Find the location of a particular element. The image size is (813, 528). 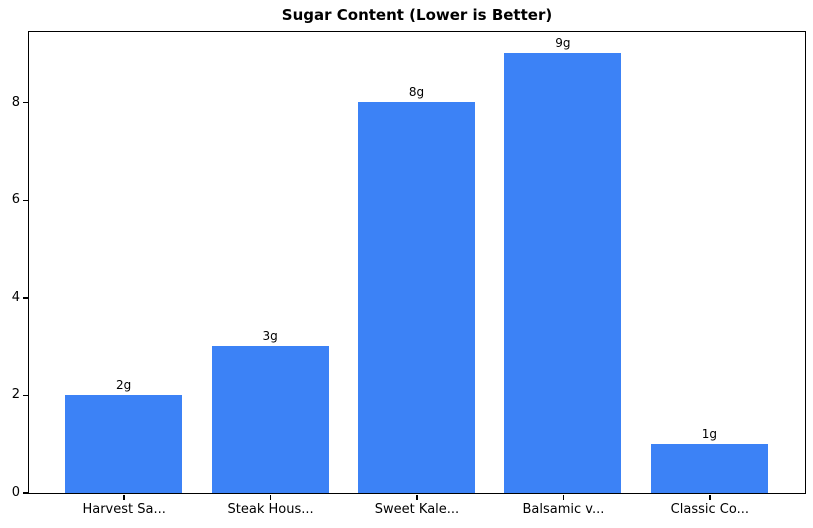

y-tick-label: 2 is located at coordinates (15, 395).